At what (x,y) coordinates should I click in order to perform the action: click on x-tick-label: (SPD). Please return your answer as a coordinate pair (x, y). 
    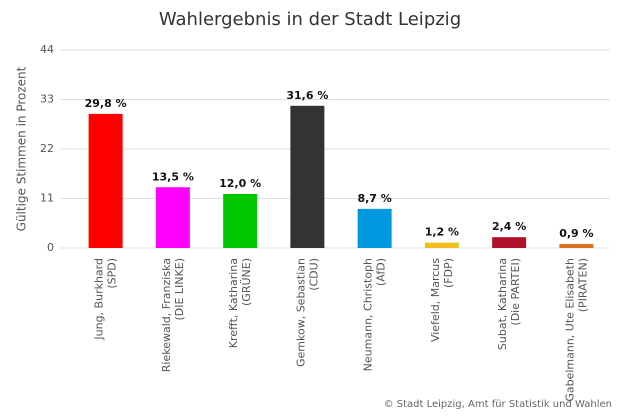
    Looking at the image, I should click on (112, 273).